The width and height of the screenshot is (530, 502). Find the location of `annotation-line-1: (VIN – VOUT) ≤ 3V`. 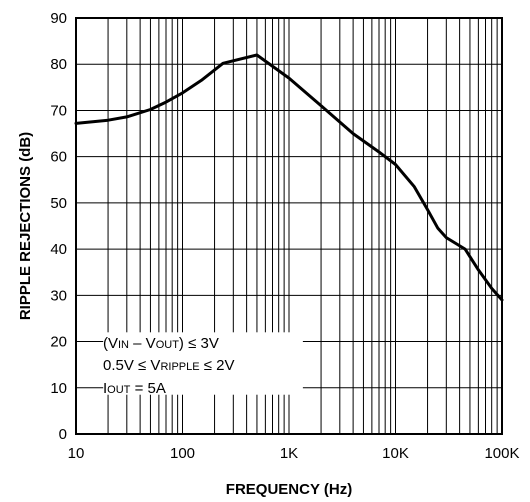

annotation-line-1: (VIN – VOUT) ≤ 3V is located at coordinates (161, 343).